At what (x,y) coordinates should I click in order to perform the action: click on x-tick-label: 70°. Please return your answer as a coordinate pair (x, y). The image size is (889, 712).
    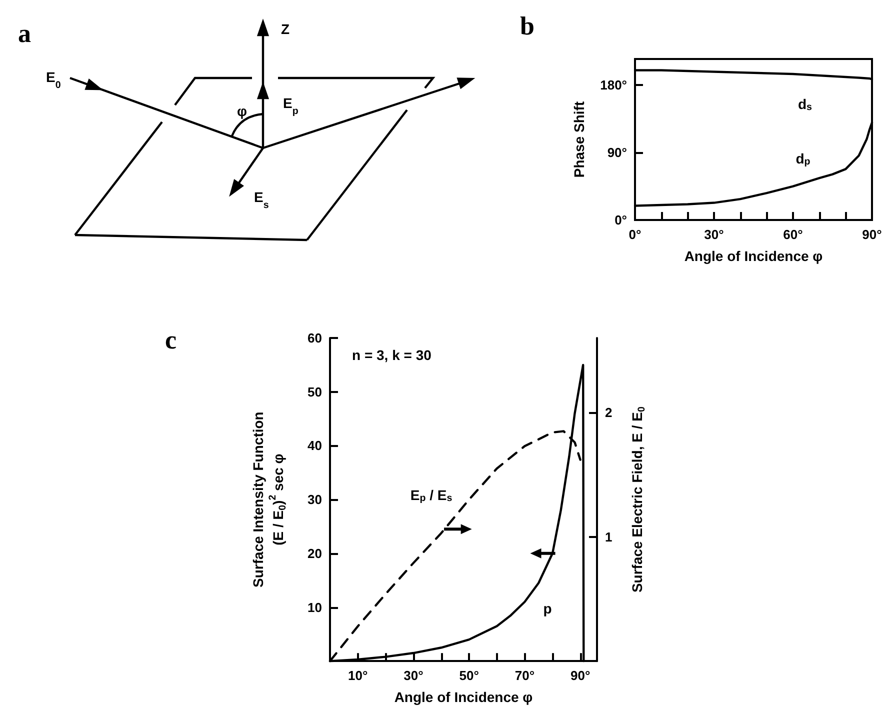
    Looking at the image, I should click on (524, 676).